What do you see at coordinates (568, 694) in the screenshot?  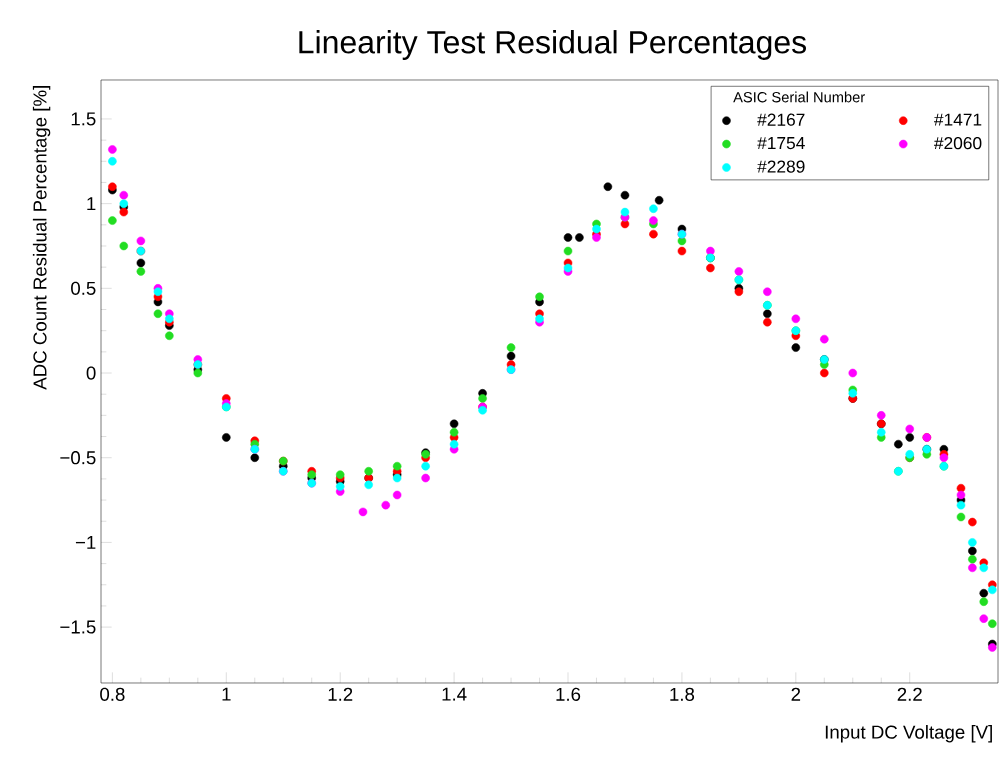 I see `x-tick-label: 1.6` at bounding box center [568, 694].